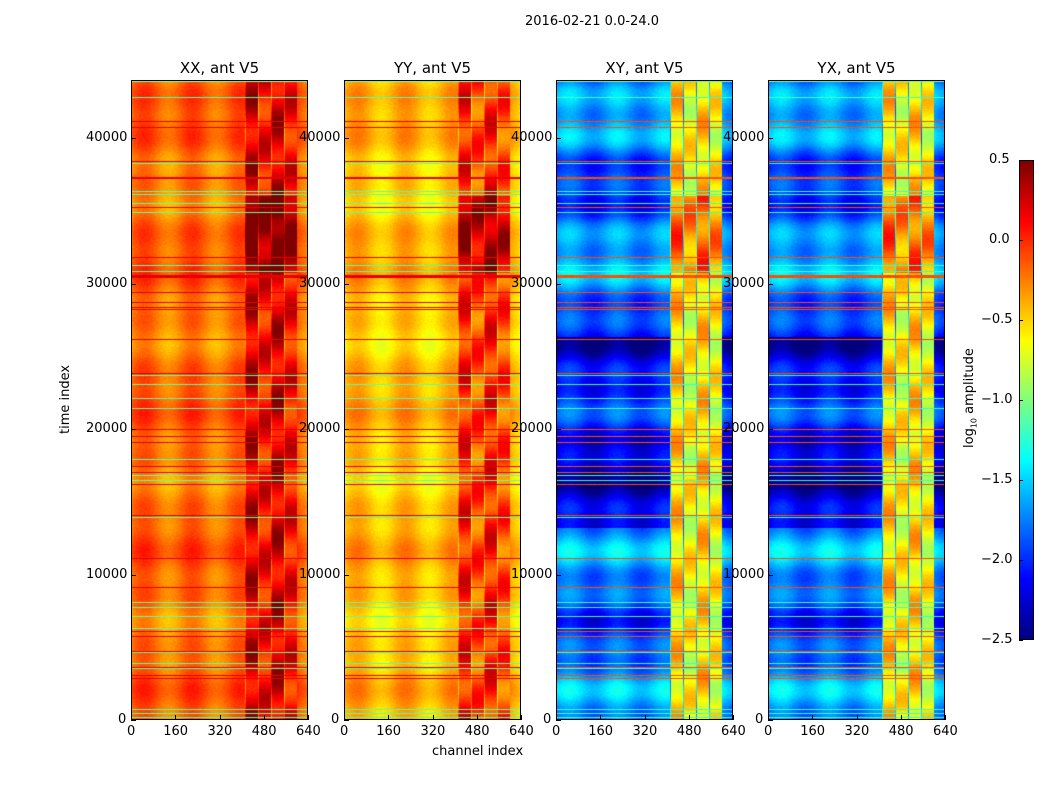 This screenshot has height=800, width=1050. I want to click on colorbar-tick-label: −2.0, so click(997, 559).